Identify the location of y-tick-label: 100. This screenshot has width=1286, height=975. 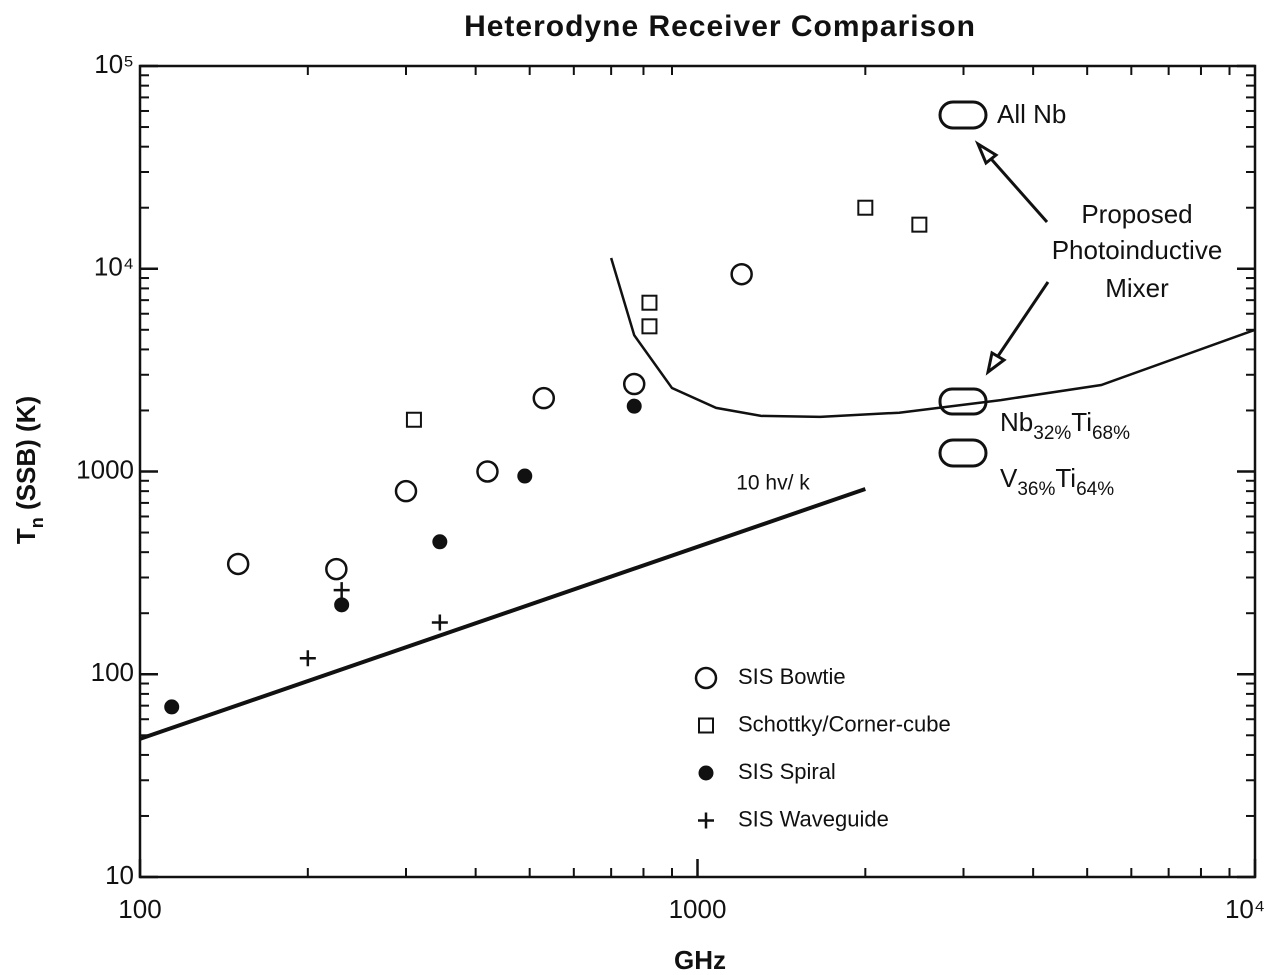
(112, 672).